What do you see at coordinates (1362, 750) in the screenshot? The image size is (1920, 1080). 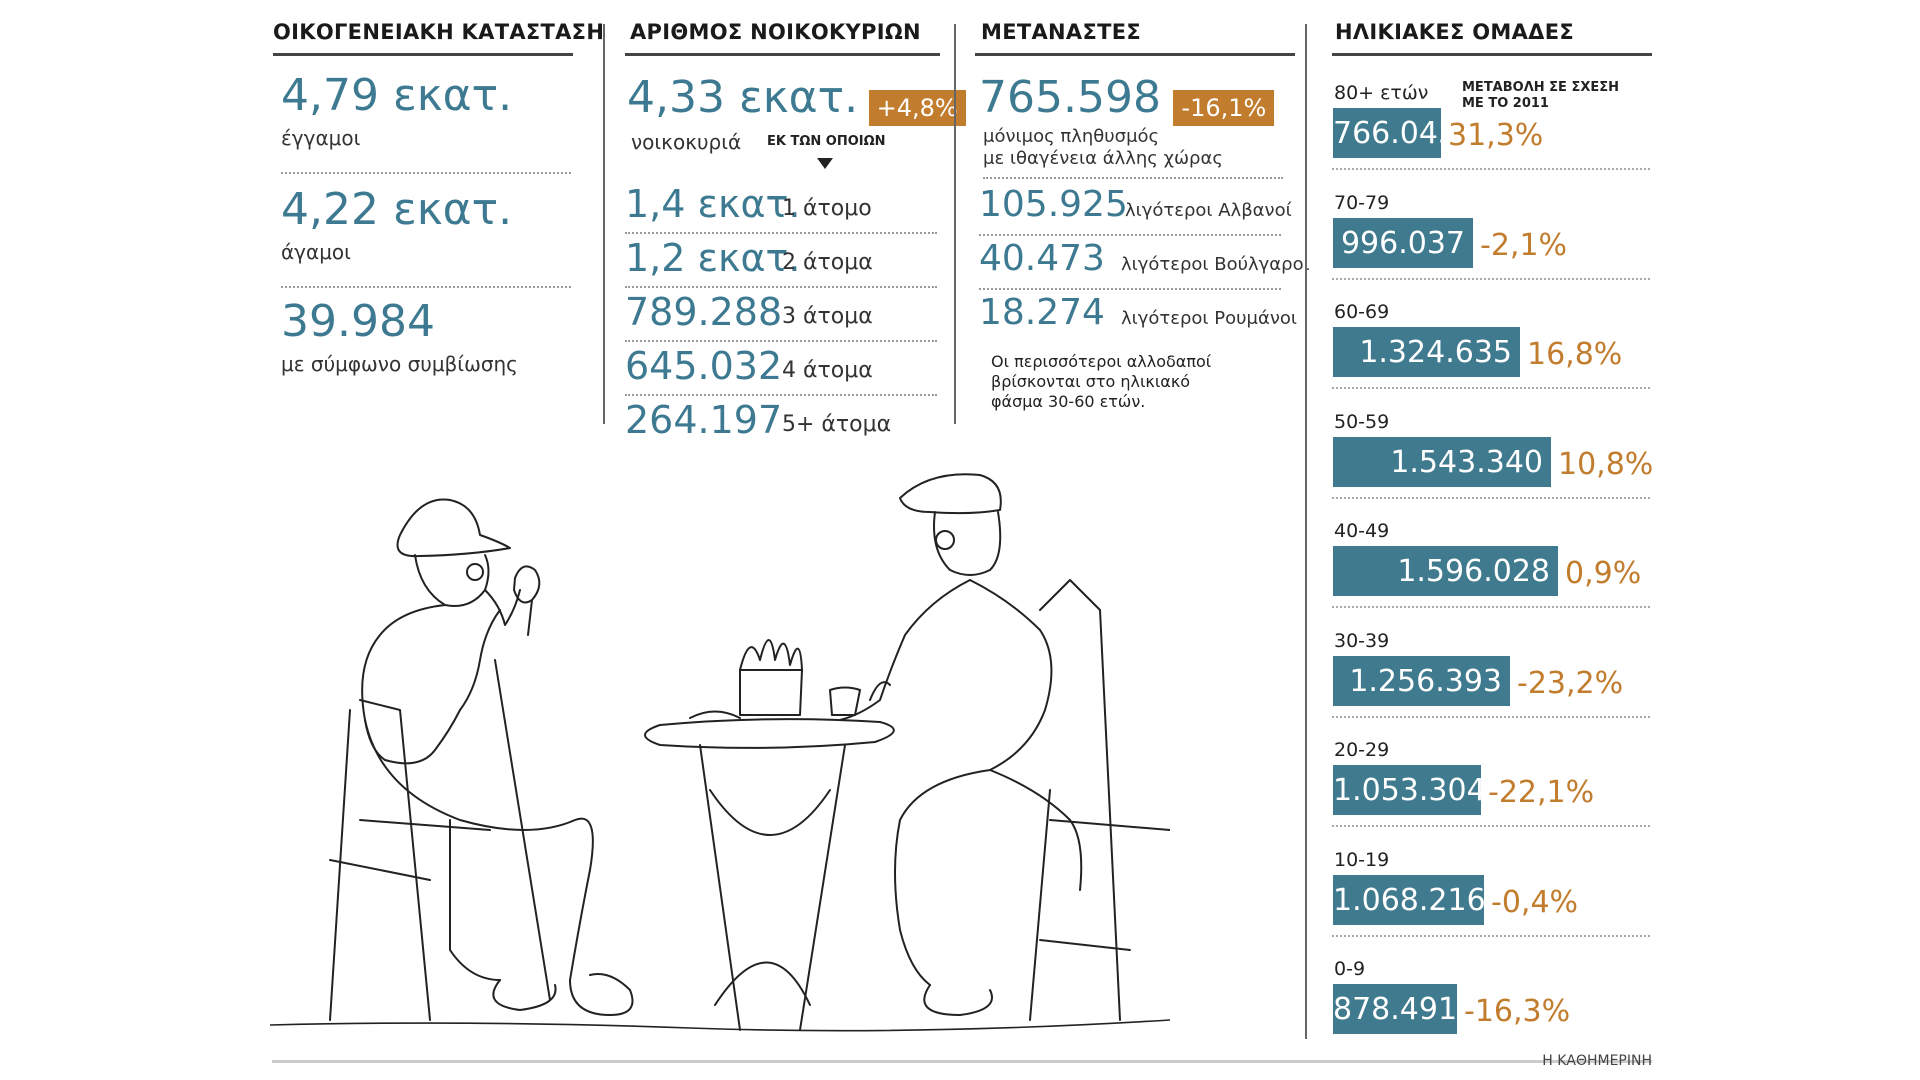 I see `age-group-label: 20-29` at bounding box center [1362, 750].